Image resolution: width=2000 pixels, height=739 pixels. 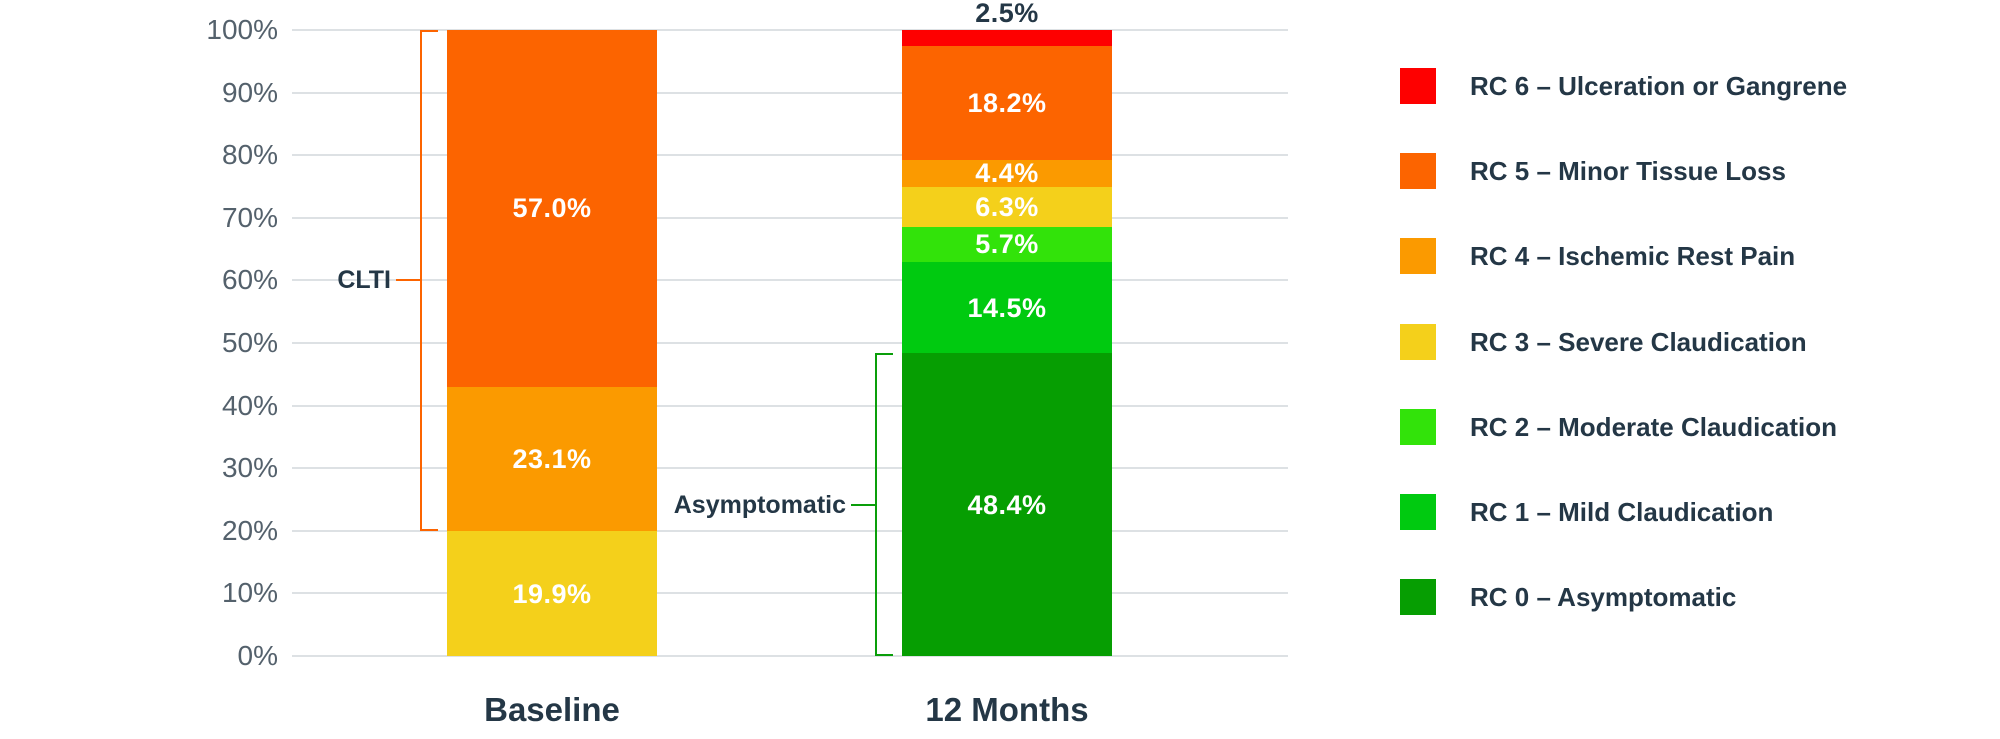 I want to click on y-axis-label-20: 20%, so click(x=249, y=530).